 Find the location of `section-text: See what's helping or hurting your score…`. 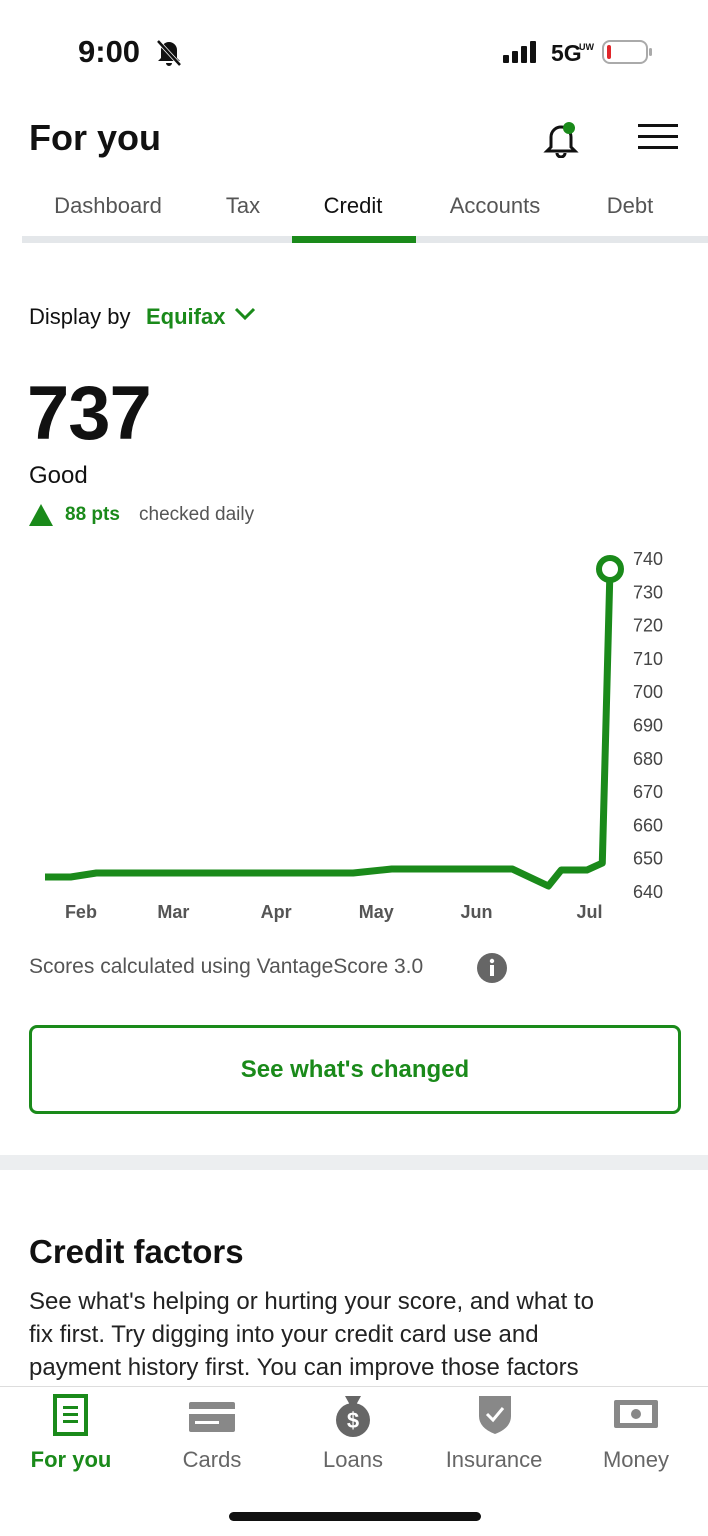

section-text: See what's helping or hurting your score… is located at coordinates (311, 1301).